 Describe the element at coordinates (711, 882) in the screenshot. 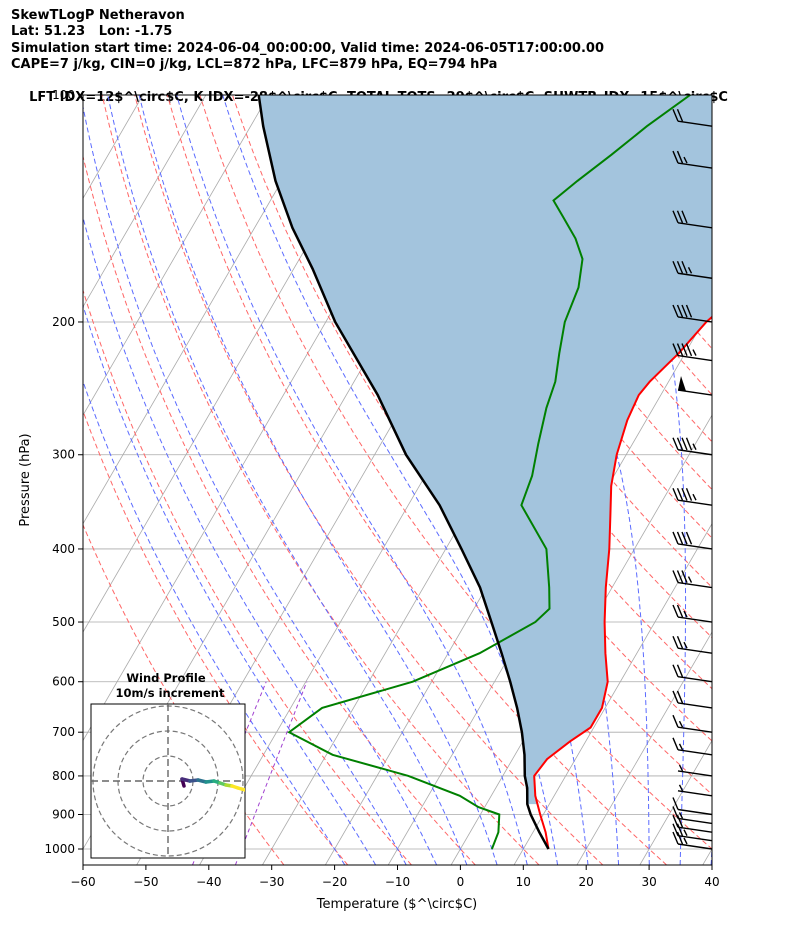

I see `x-tick-label: 40` at that location.